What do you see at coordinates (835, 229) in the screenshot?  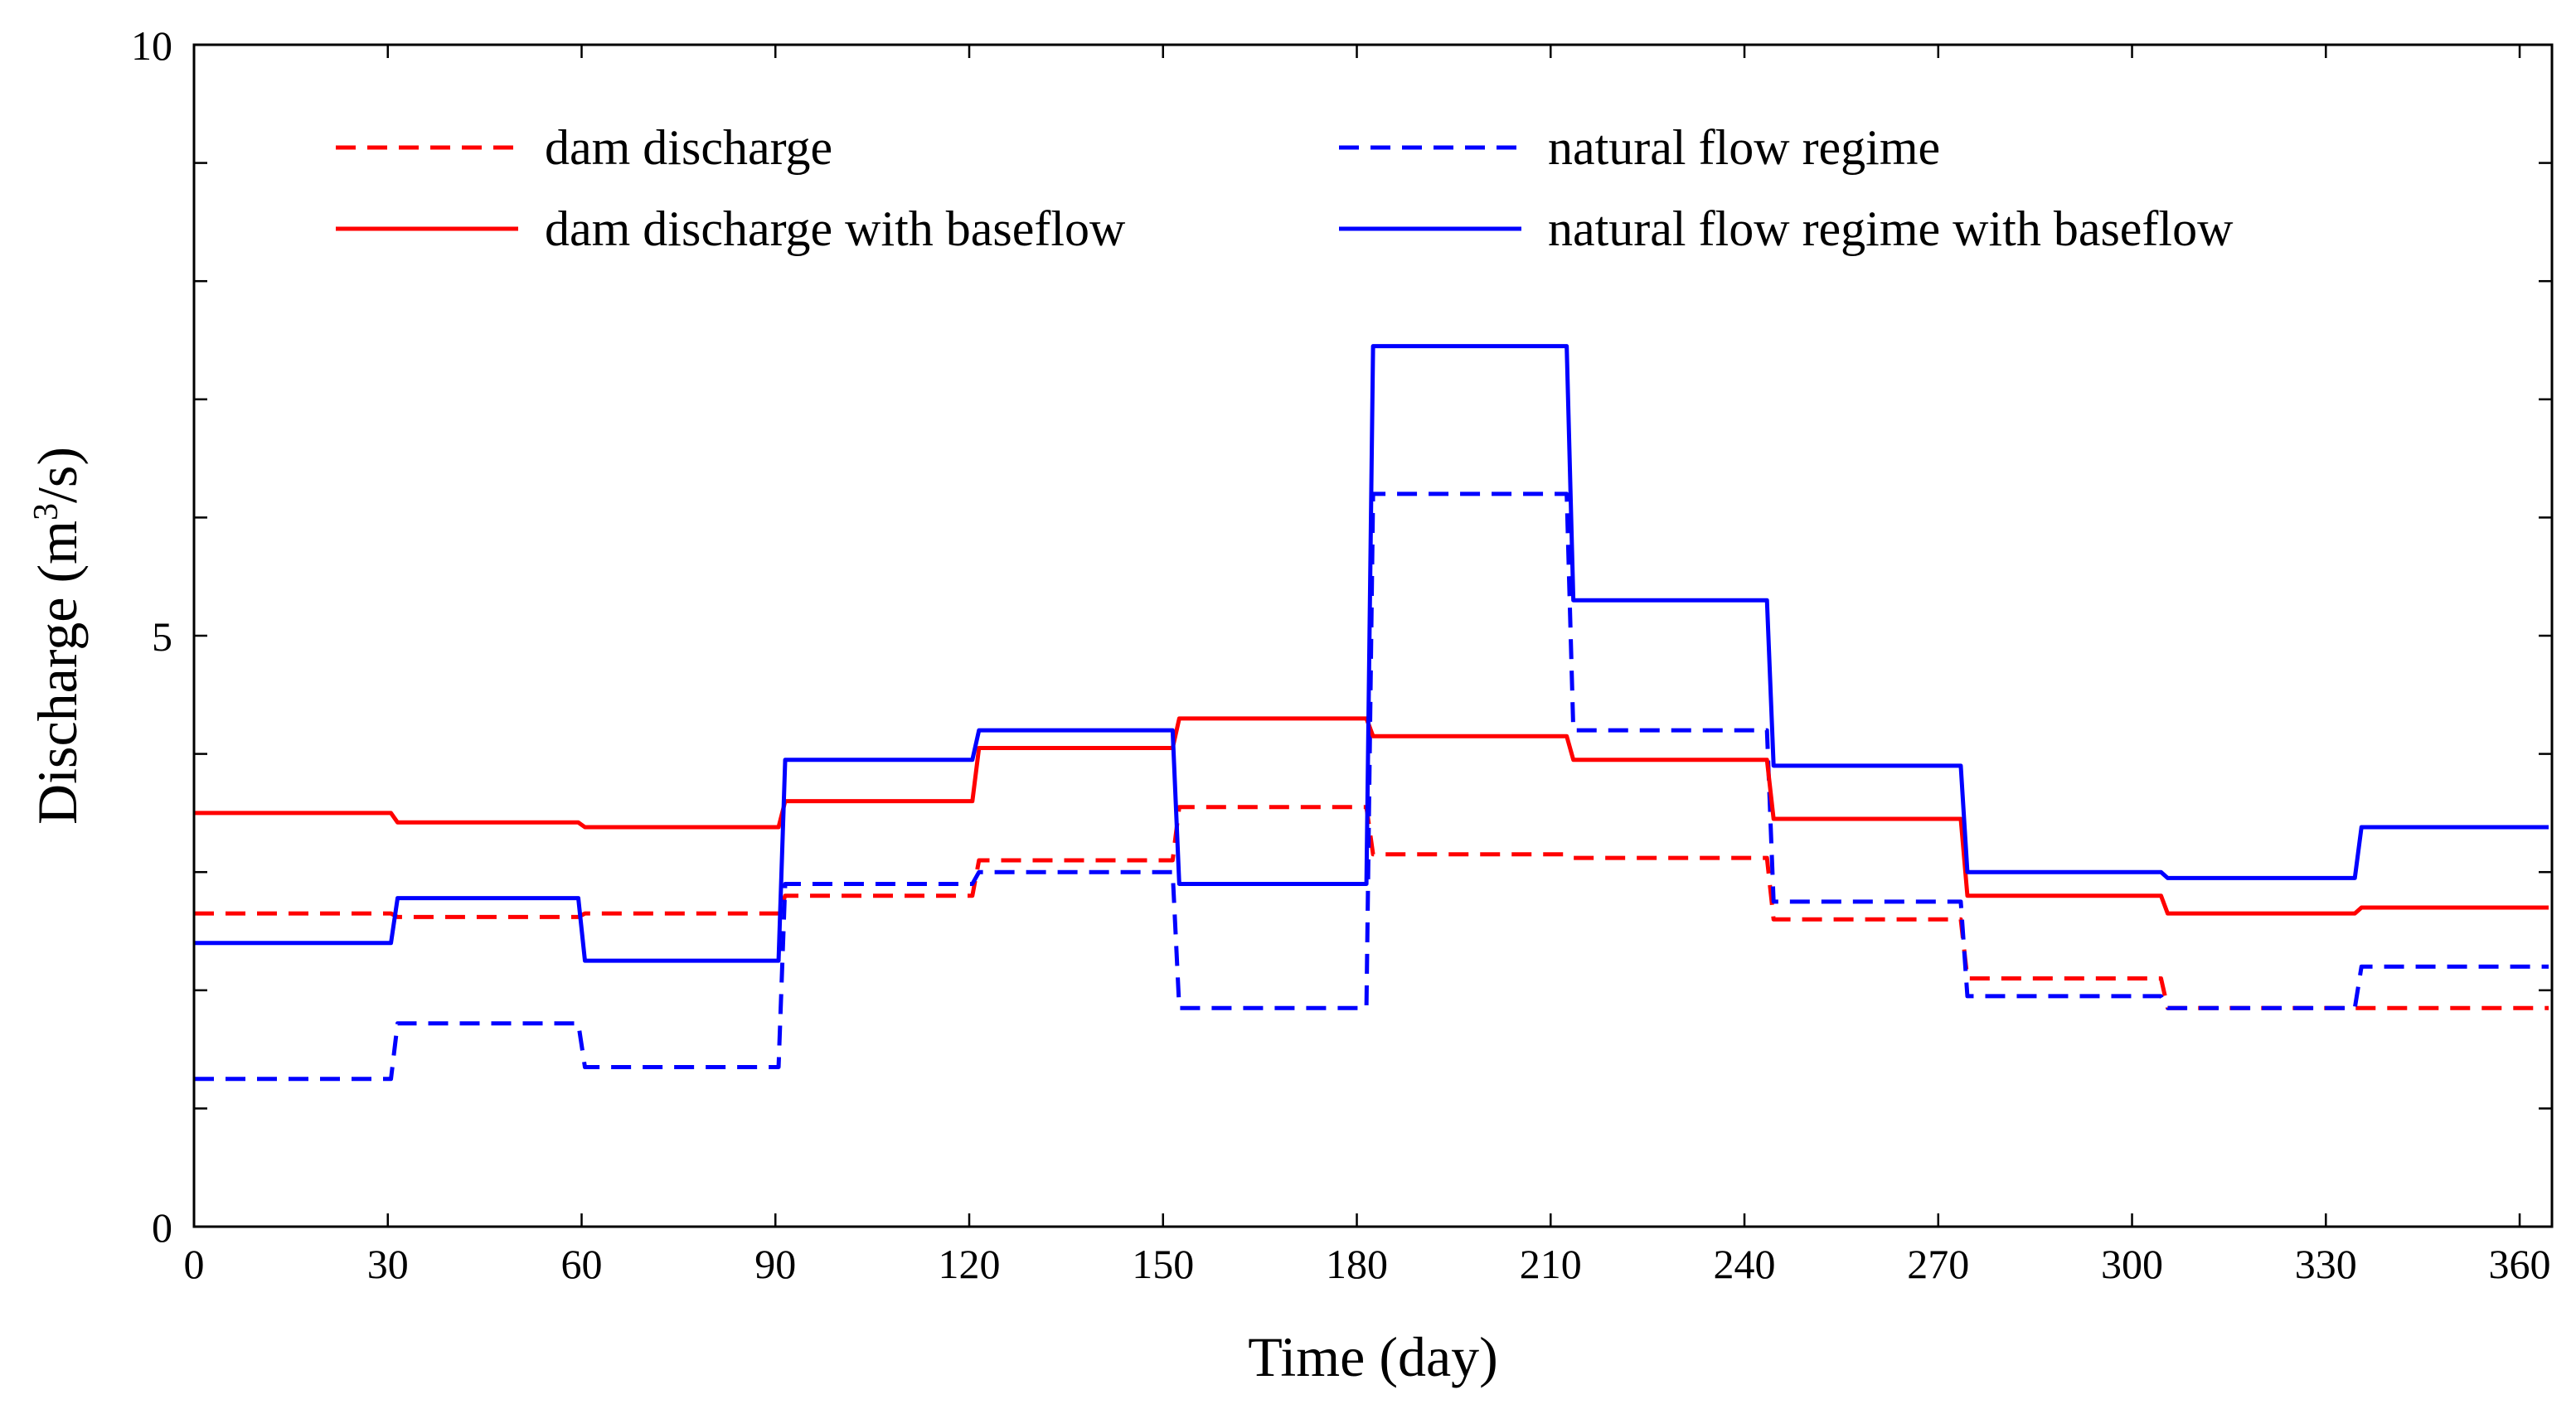 I see `legend-label-3: dam discharge with baseflow` at bounding box center [835, 229].